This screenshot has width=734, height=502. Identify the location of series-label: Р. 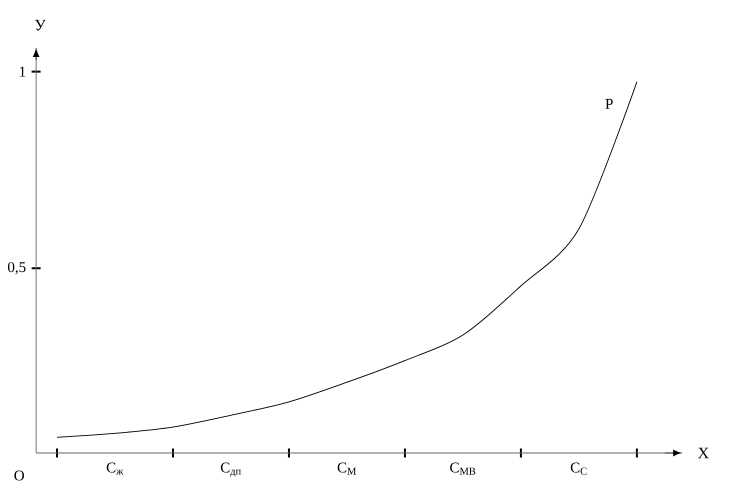
(609, 103).